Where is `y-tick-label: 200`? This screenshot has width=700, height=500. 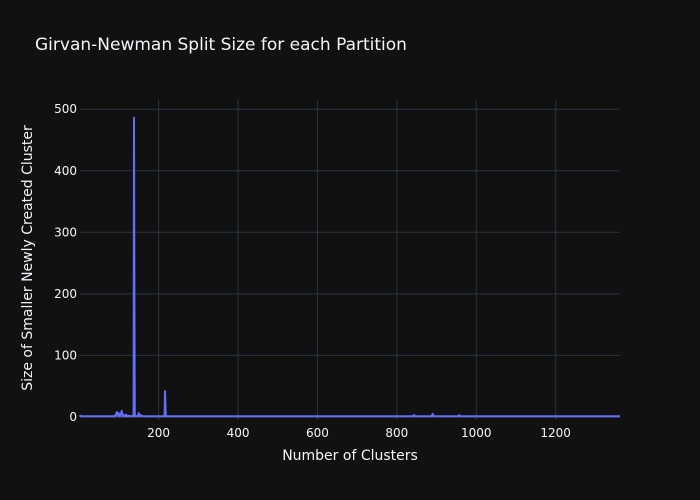 y-tick-label: 200 is located at coordinates (65, 294).